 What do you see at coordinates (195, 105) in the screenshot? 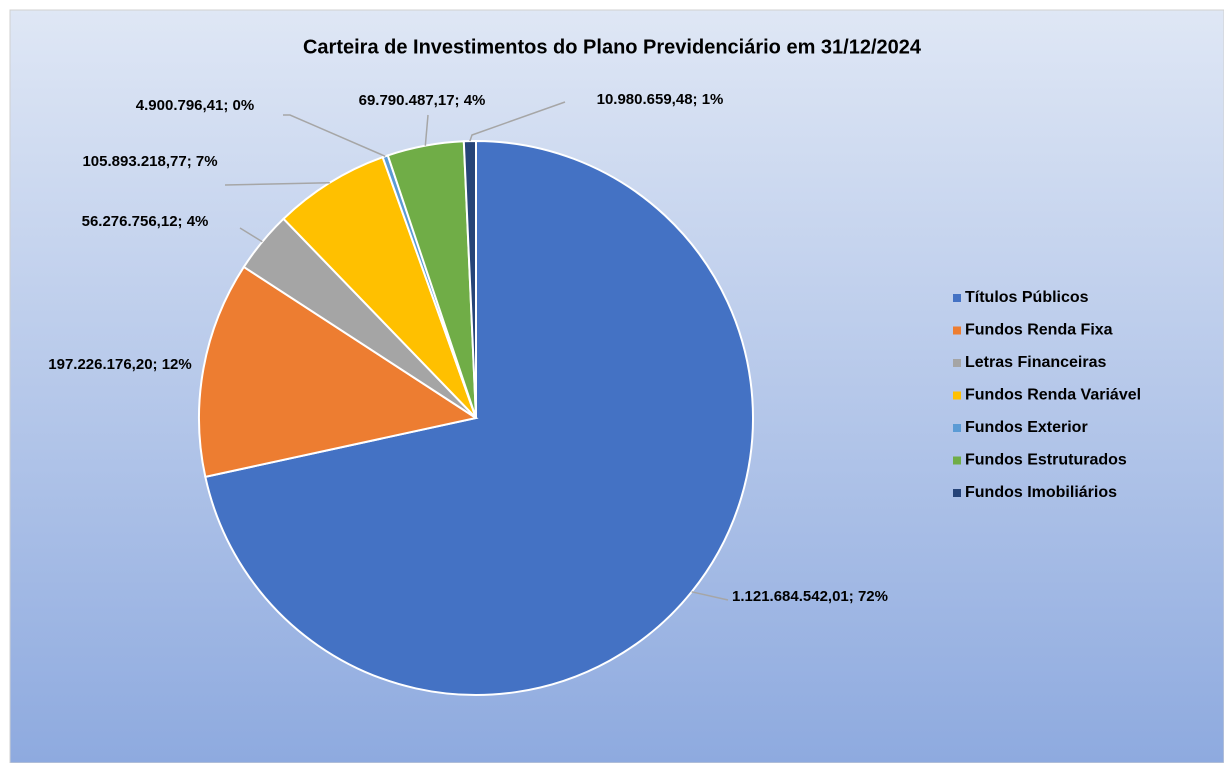
I see `data-label: 4.900.796,41; 0%` at bounding box center [195, 105].